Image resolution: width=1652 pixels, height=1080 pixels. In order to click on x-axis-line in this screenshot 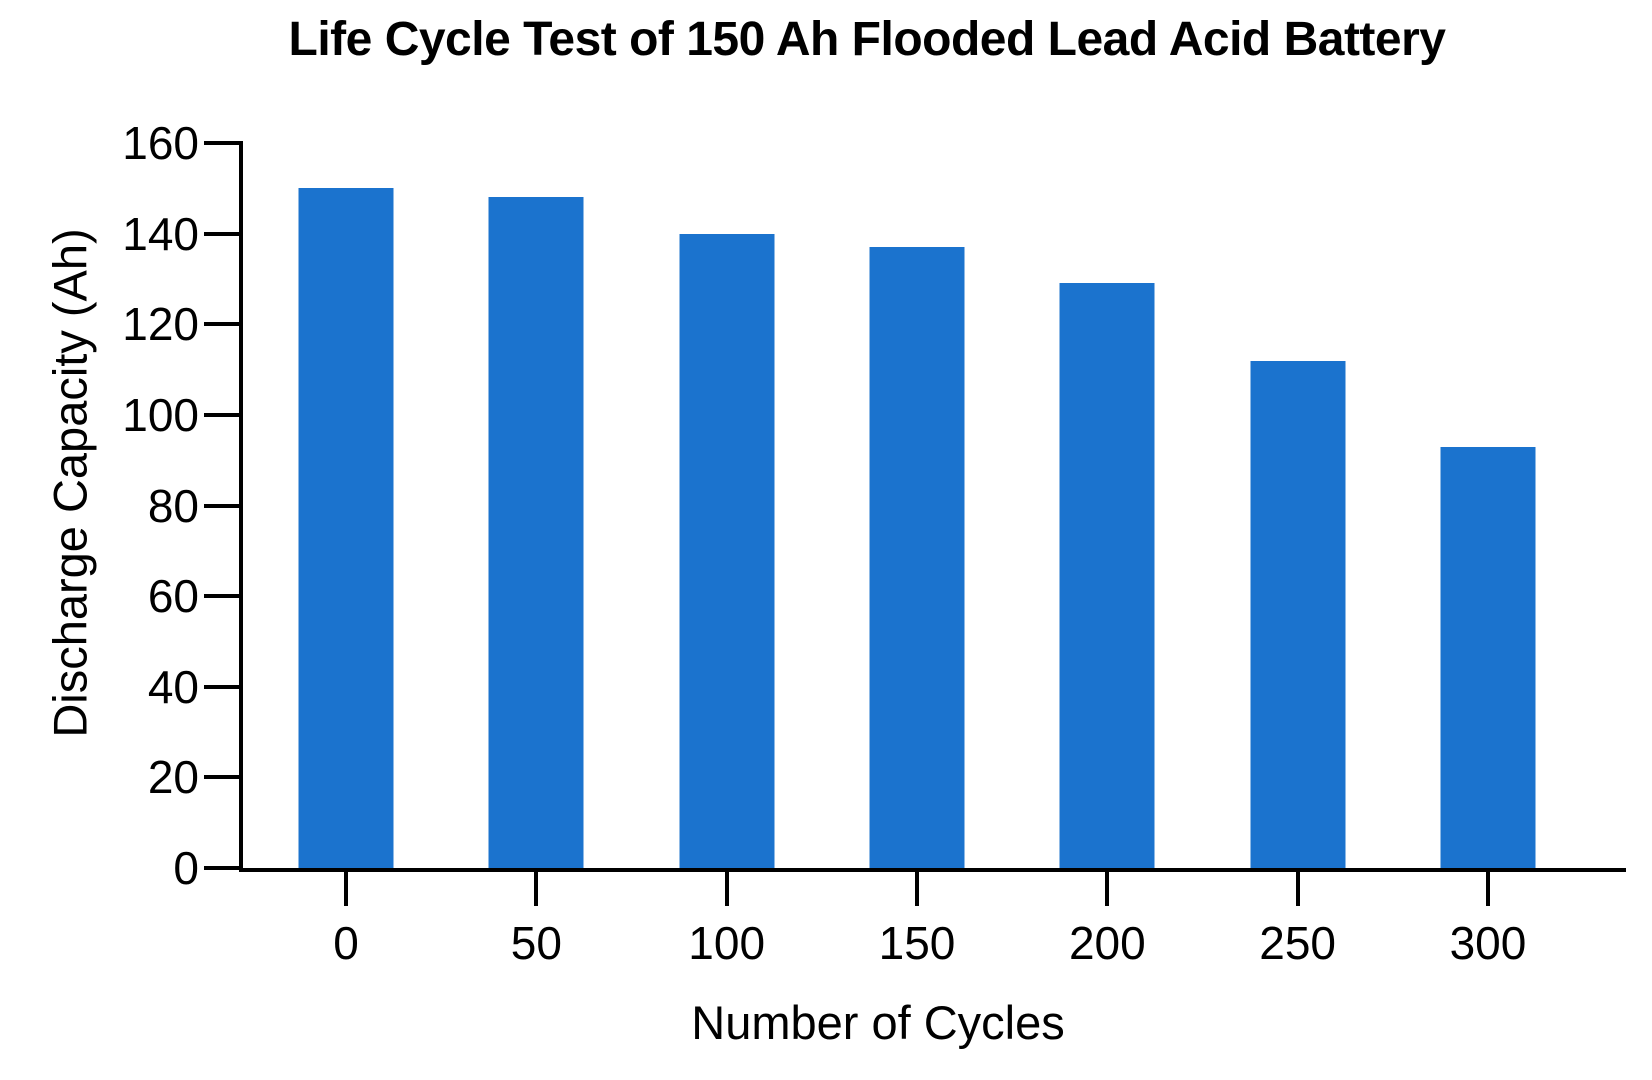, I will do `click(932, 870)`.